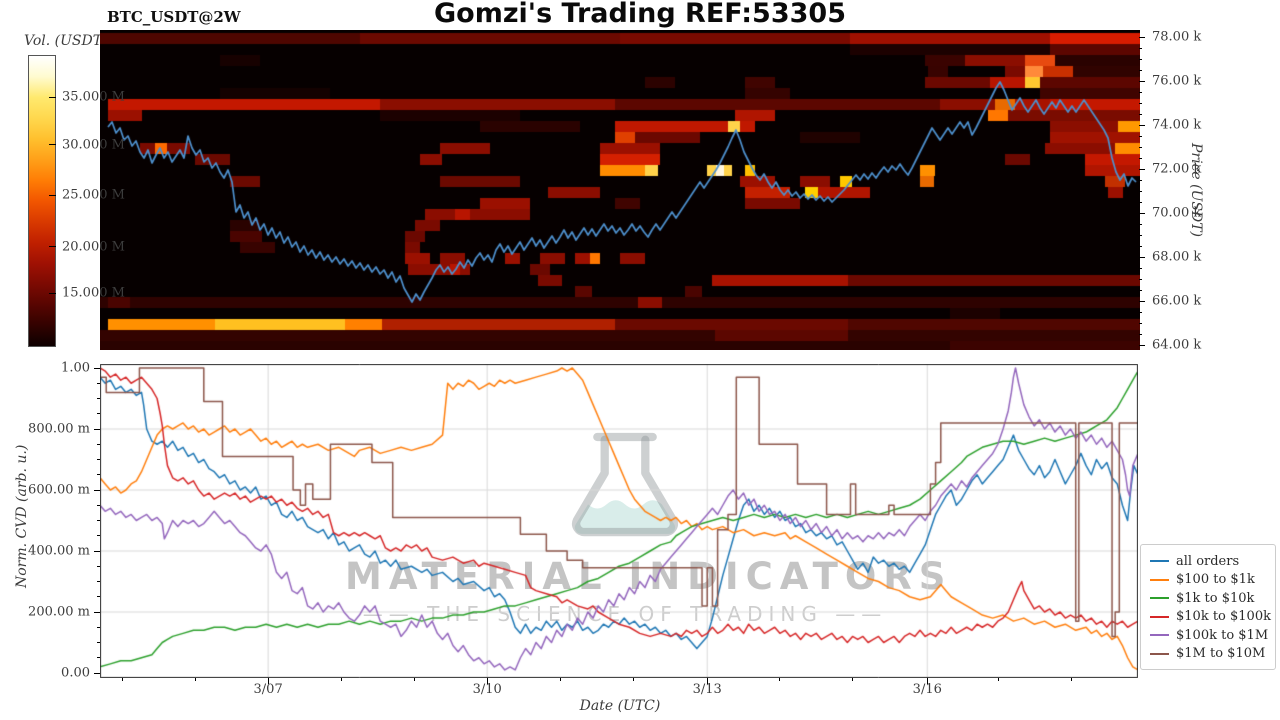  I want to click on cvd-y-tick-label: 0.00, so click(75, 673).